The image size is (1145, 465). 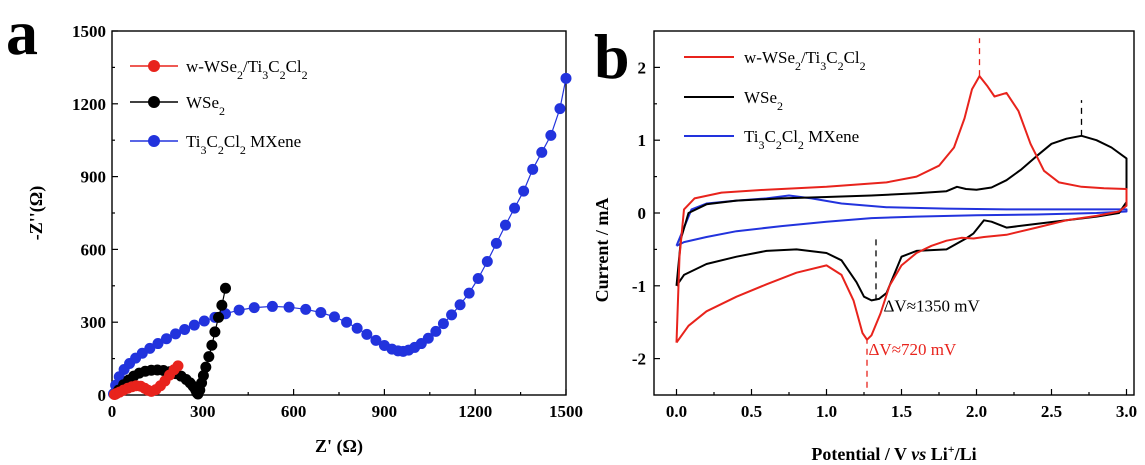 I want to click on panel-b-x-tick-label: 1.5, so click(x=901, y=411).